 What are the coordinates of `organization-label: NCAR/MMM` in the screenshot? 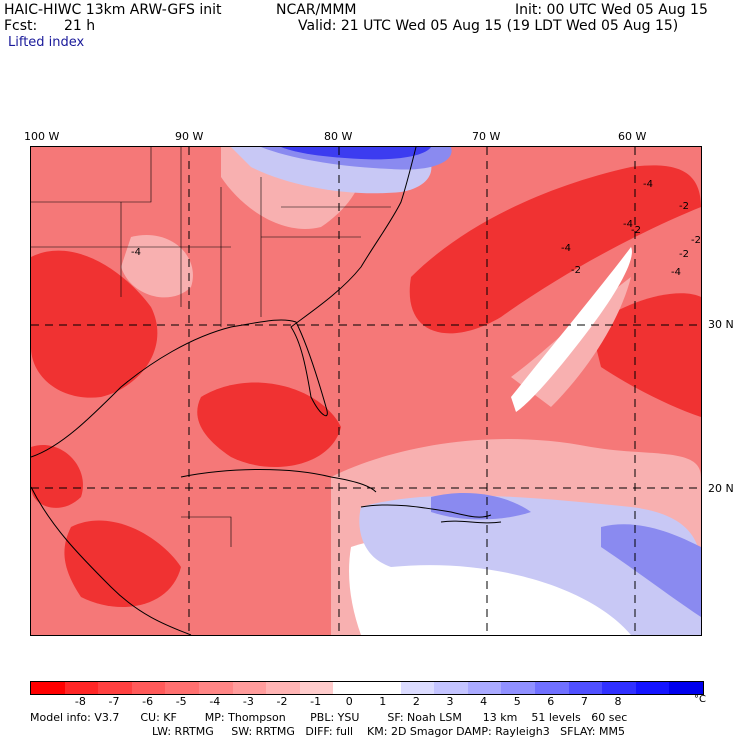 It's located at (316, 10).